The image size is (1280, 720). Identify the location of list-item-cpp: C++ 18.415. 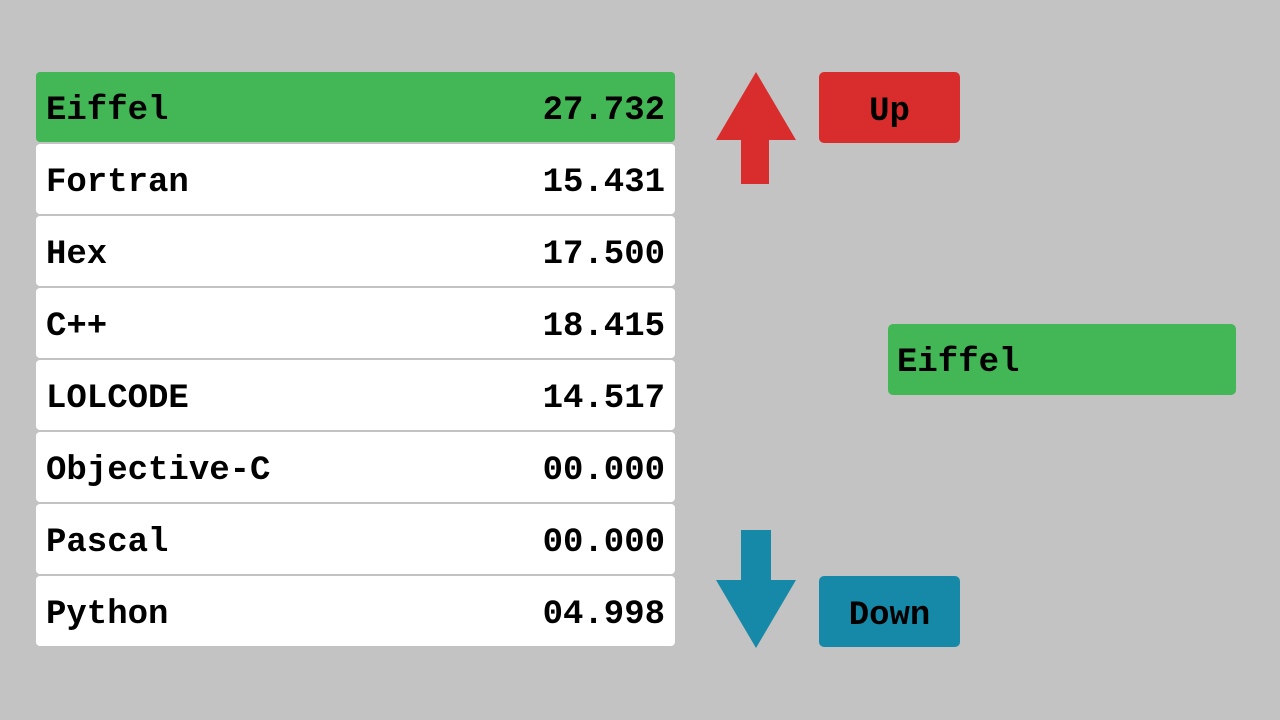
(355, 323).